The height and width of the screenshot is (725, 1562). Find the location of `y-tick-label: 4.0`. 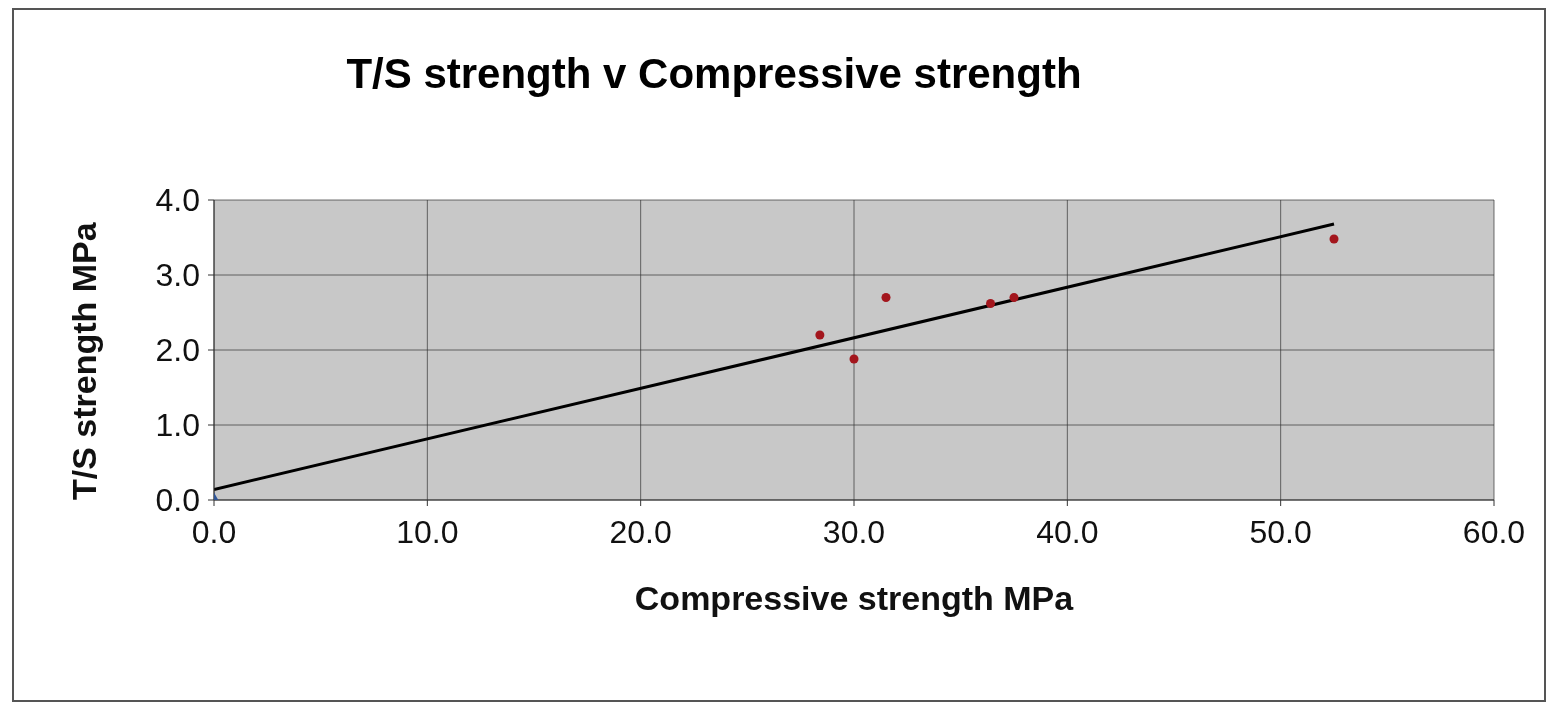

y-tick-label: 4.0 is located at coordinates (177, 200).